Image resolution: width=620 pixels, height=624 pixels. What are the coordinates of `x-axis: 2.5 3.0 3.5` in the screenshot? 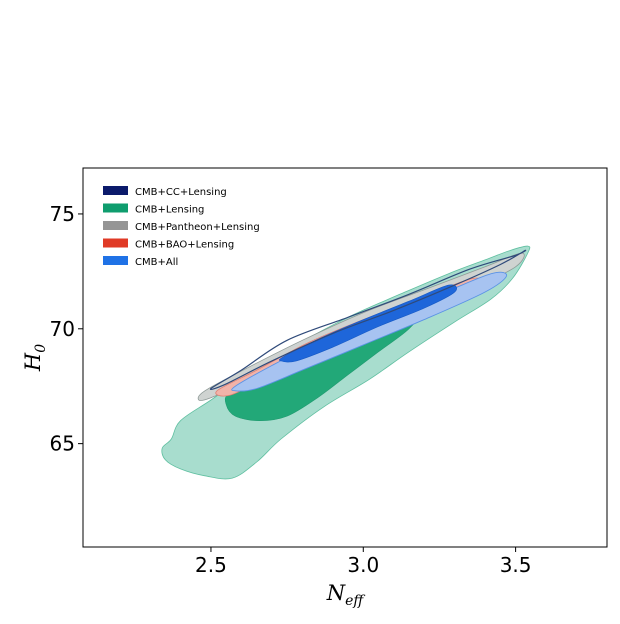 It's located at (363, 562).